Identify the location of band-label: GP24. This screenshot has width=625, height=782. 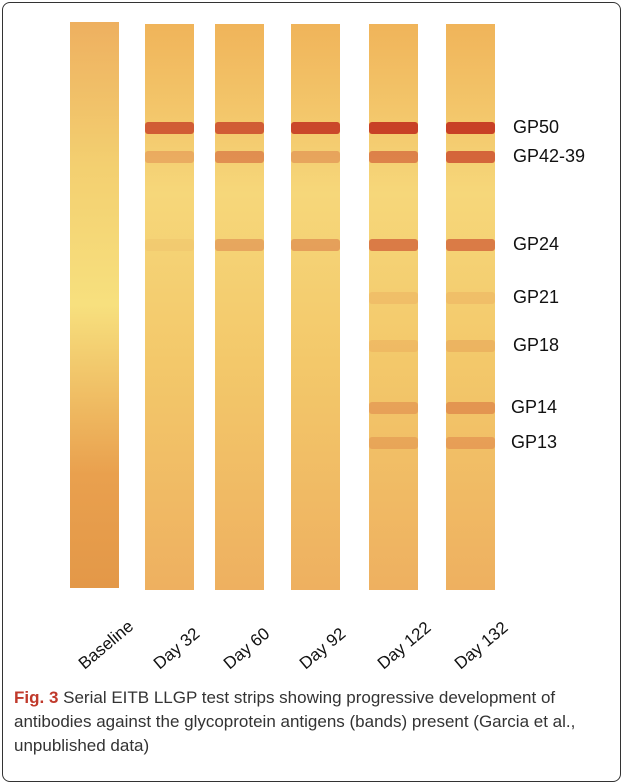
(536, 244).